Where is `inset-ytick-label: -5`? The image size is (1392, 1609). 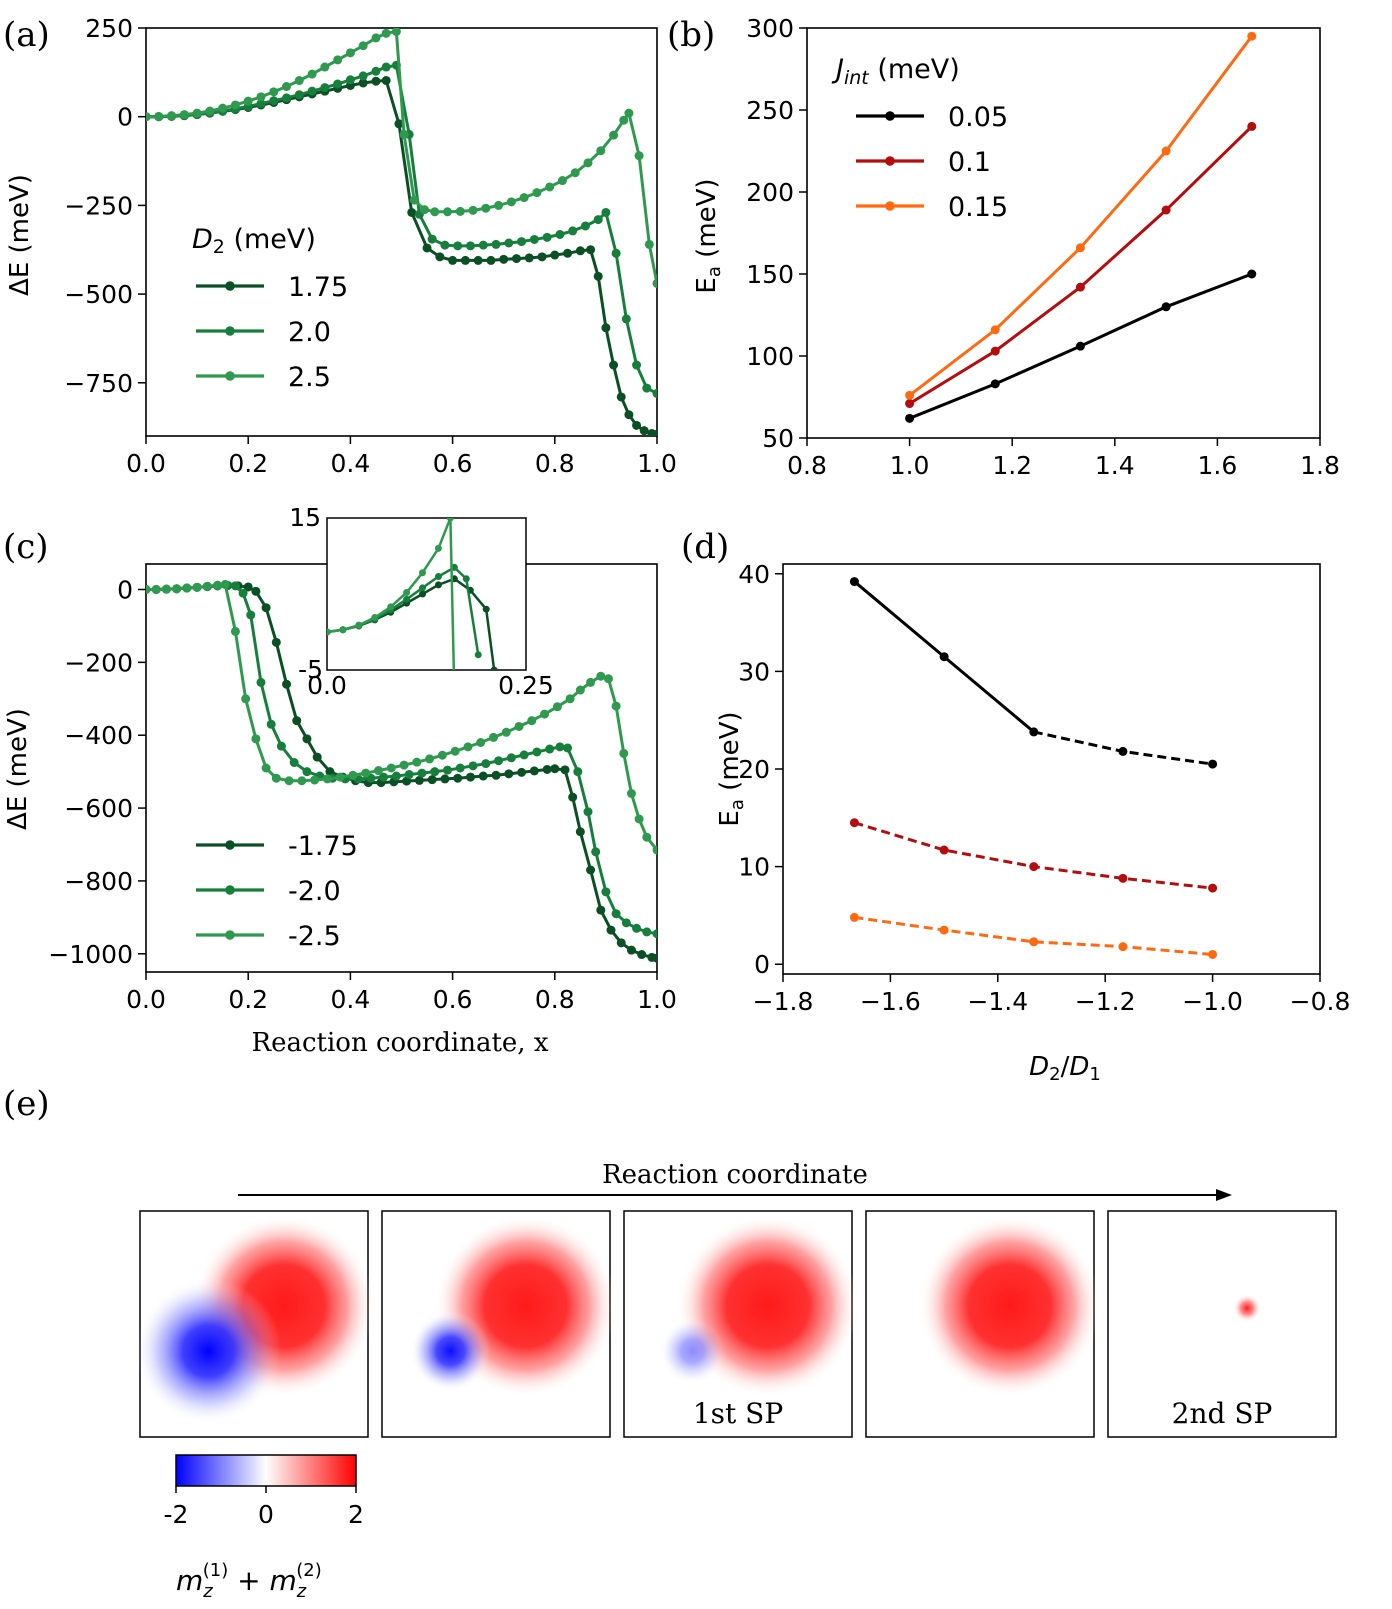
inset-ytick-label: -5 is located at coordinates (310, 669).